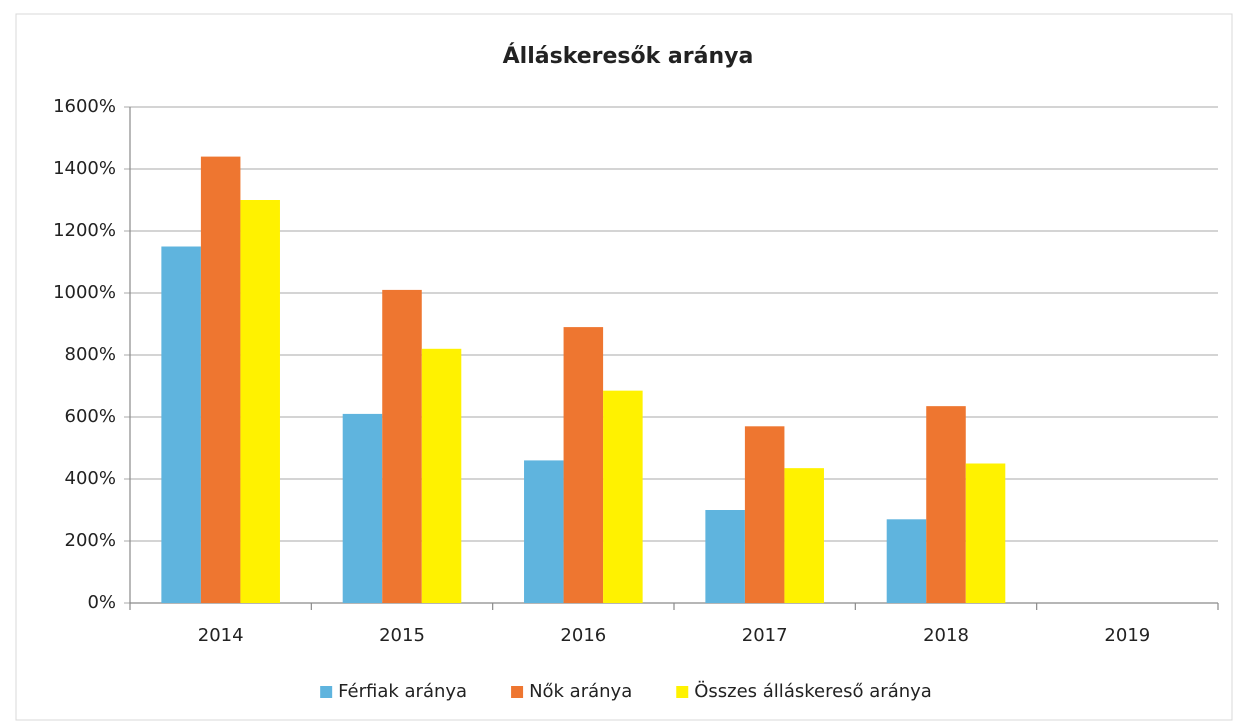 Image resolution: width=1235 pixels, height=724 pixels. What do you see at coordinates (90, 540) in the screenshot?
I see `y-tick-label: 200%` at bounding box center [90, 540].